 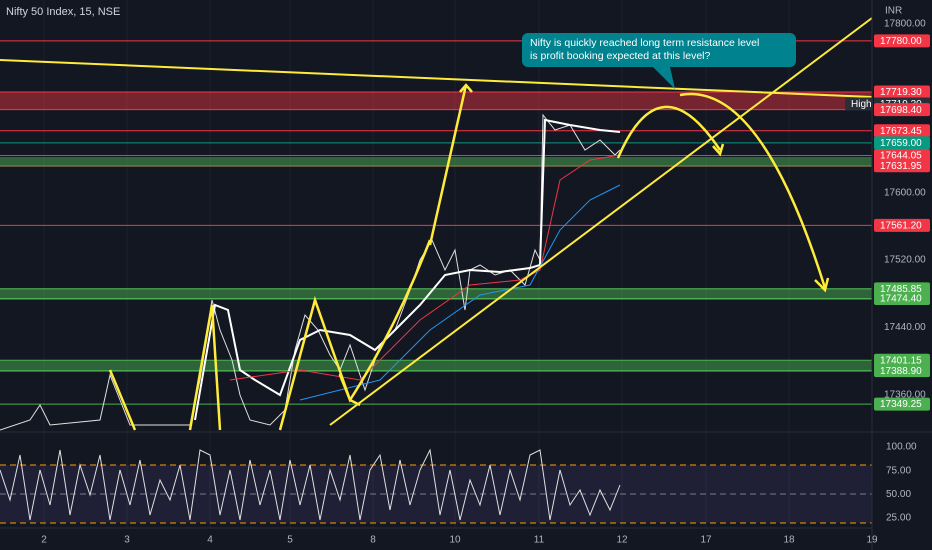 What do you see at coordinates (44, 540) in the screenshot?
I see `time-label: 2` at bounding box center [44, 540].